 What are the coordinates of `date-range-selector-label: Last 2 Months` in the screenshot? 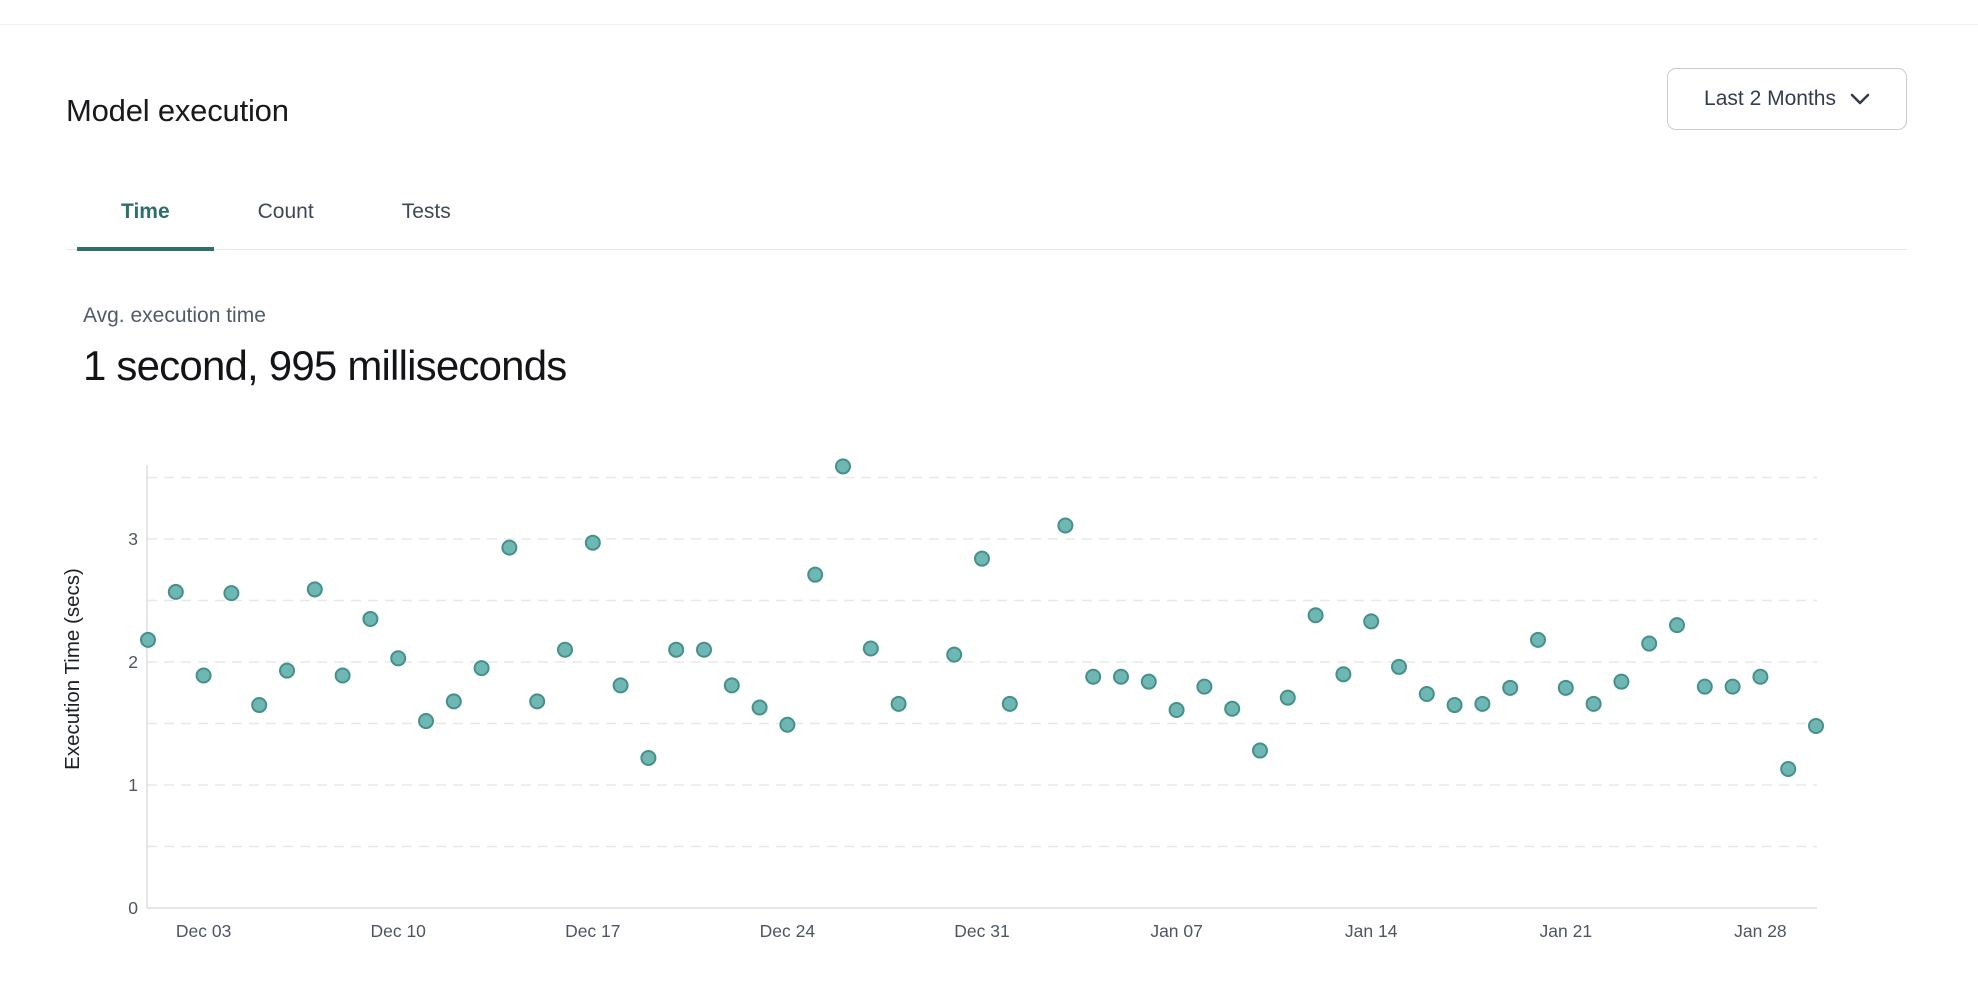 It's located at (1770, 98).